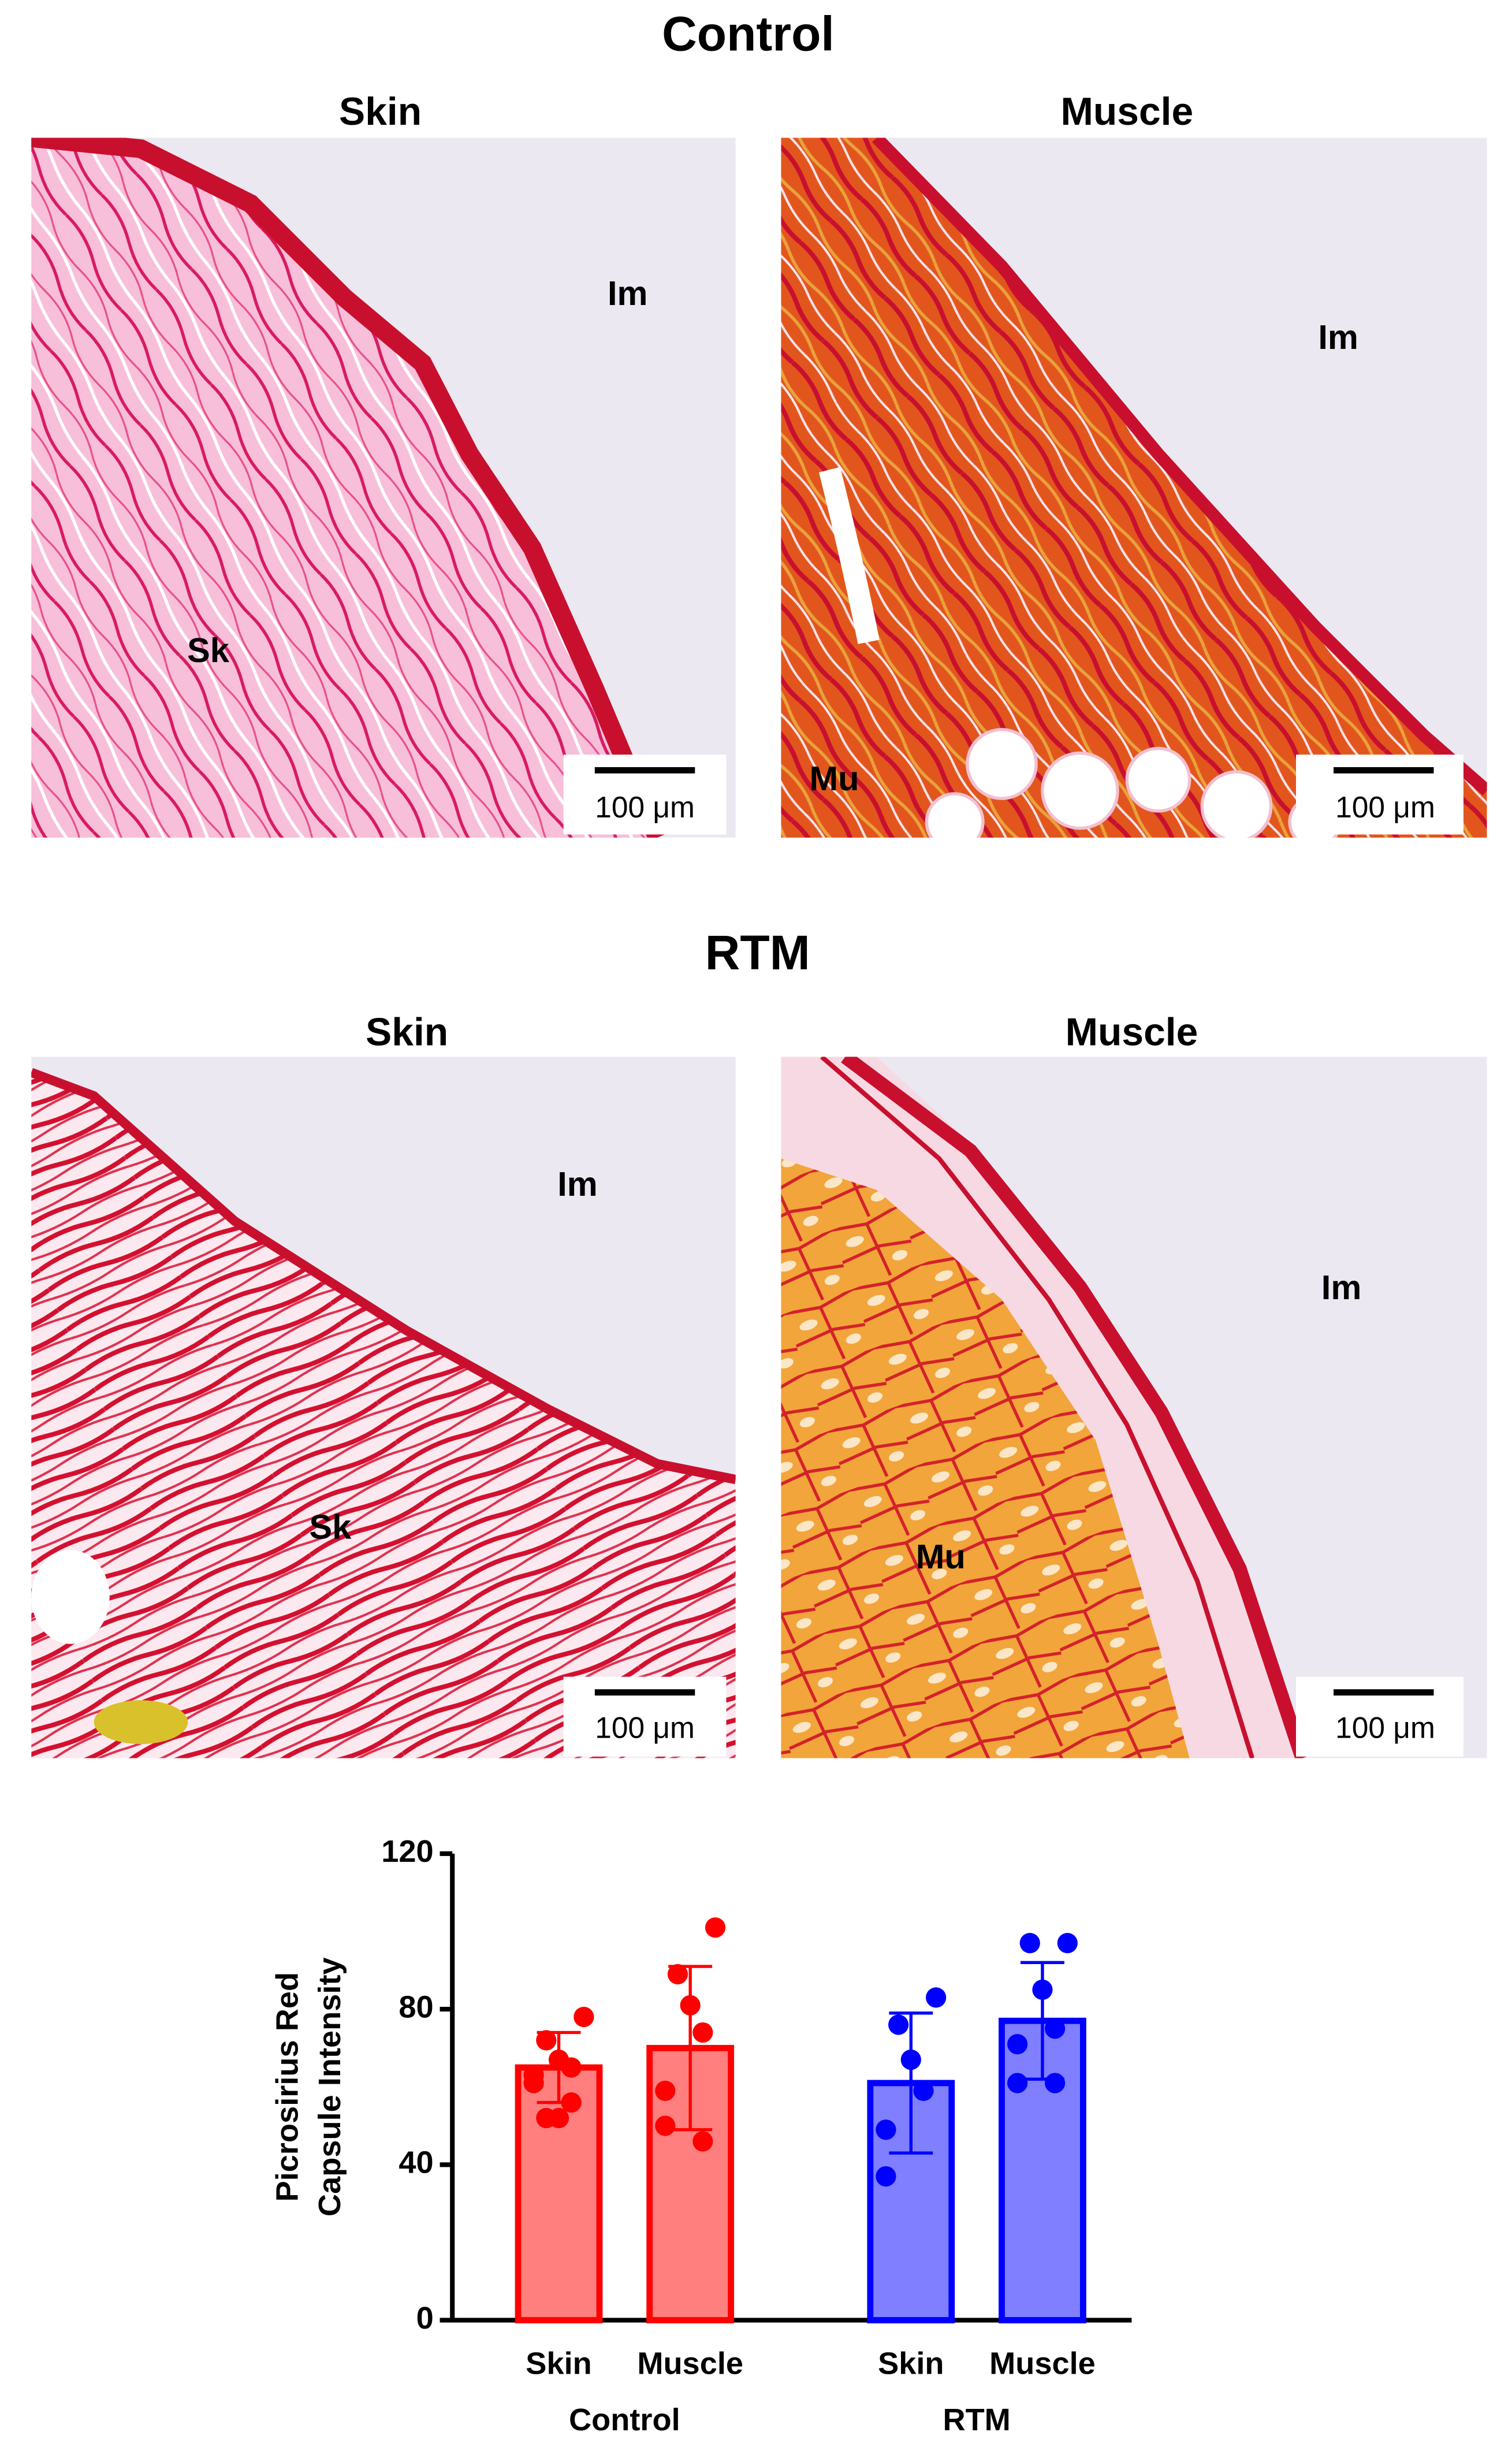 This screenshot has height=2458, width=1512. Describe the element at coordinates (559, 2193) in the screenshot. I see `bar` at that location.